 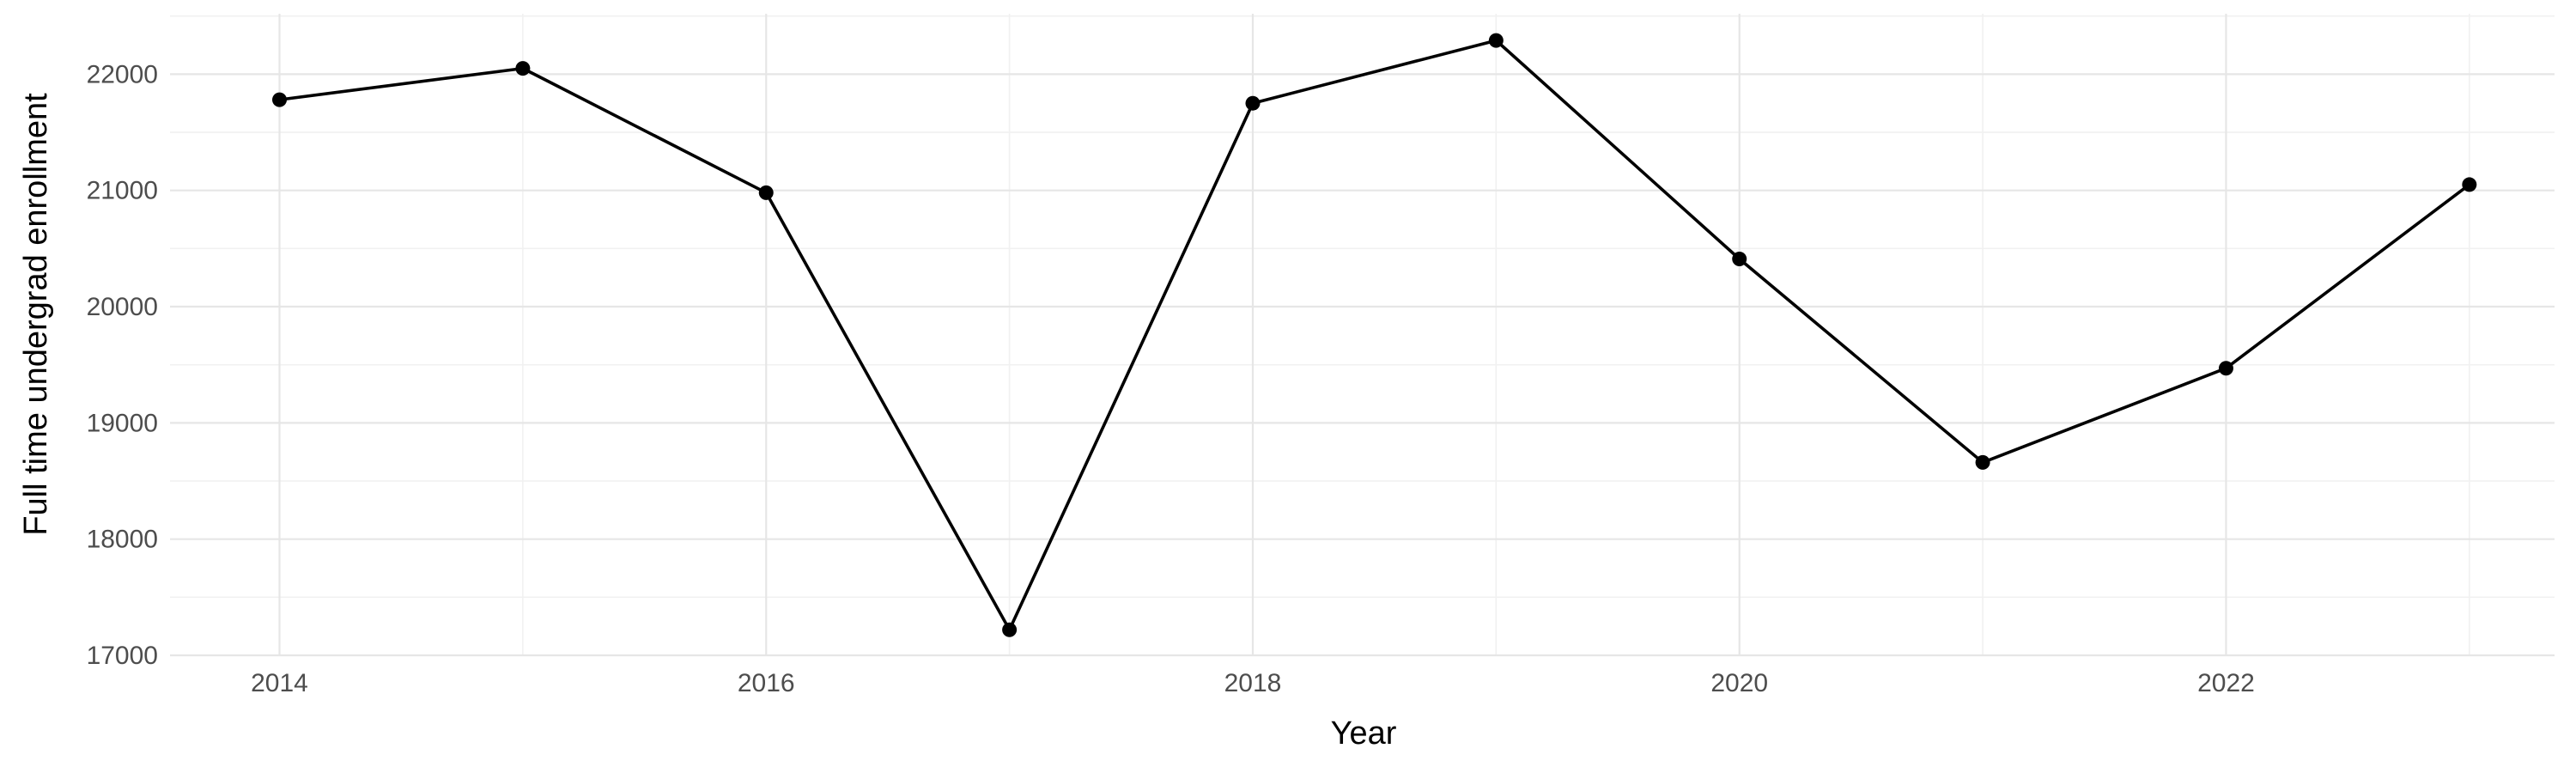 What do you see at coordinates (766, 683) in the screenshot?
I see `x-tick-label: 2016` at bounding box center [766, 683].